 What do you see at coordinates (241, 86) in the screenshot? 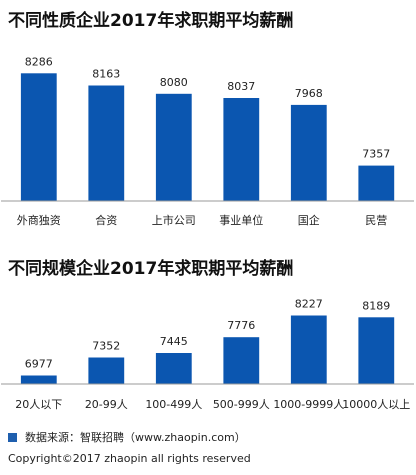
I see `ownership-value-label: 8037` at bounding box center [241, 86].